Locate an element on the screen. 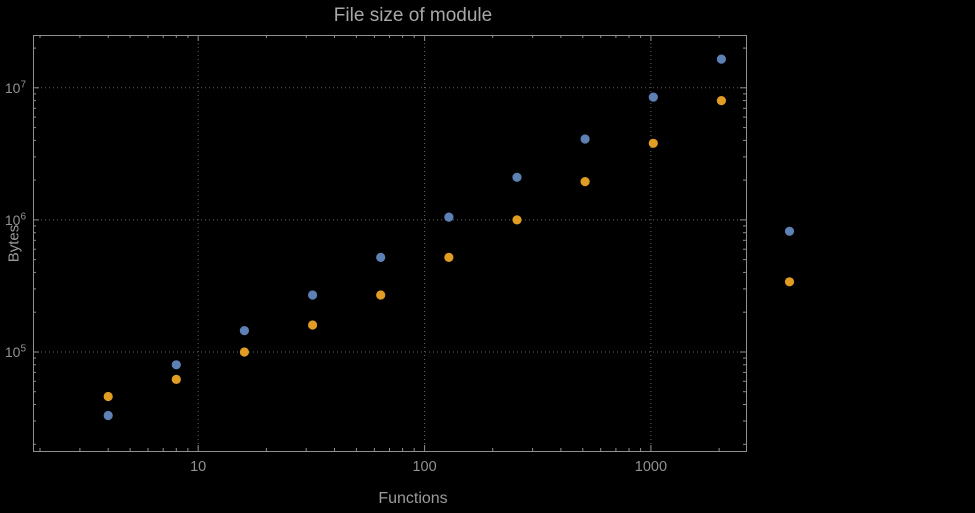  y-tick-label: 10⁶ is located at coordinates (15, 219).